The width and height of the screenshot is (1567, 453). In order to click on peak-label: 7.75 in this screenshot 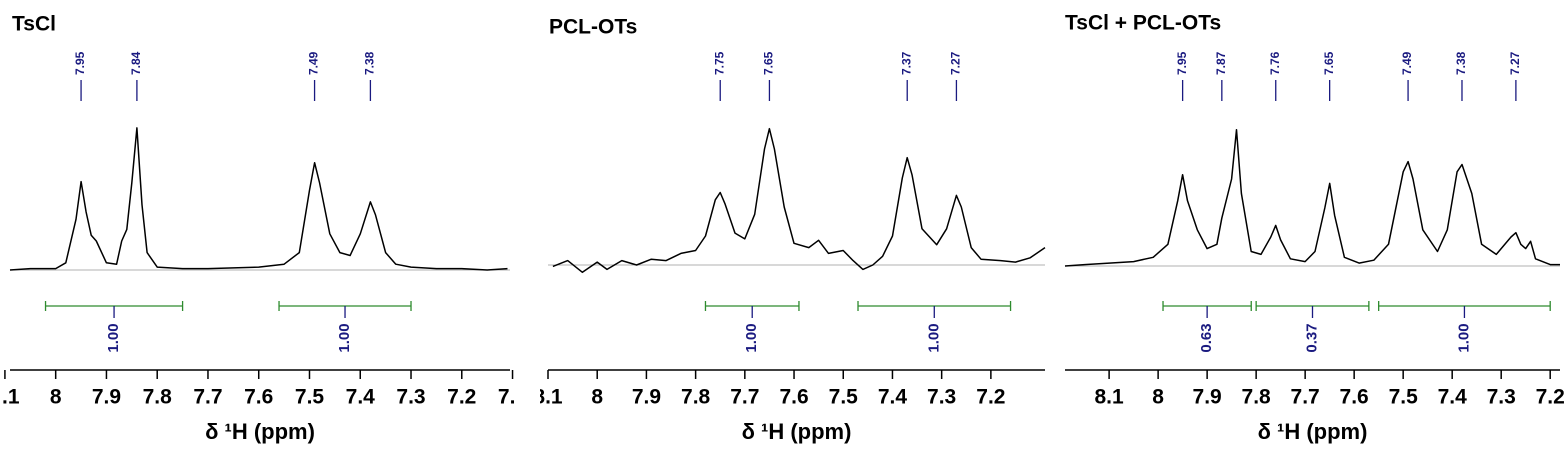, I will do `click(719, 63)`.